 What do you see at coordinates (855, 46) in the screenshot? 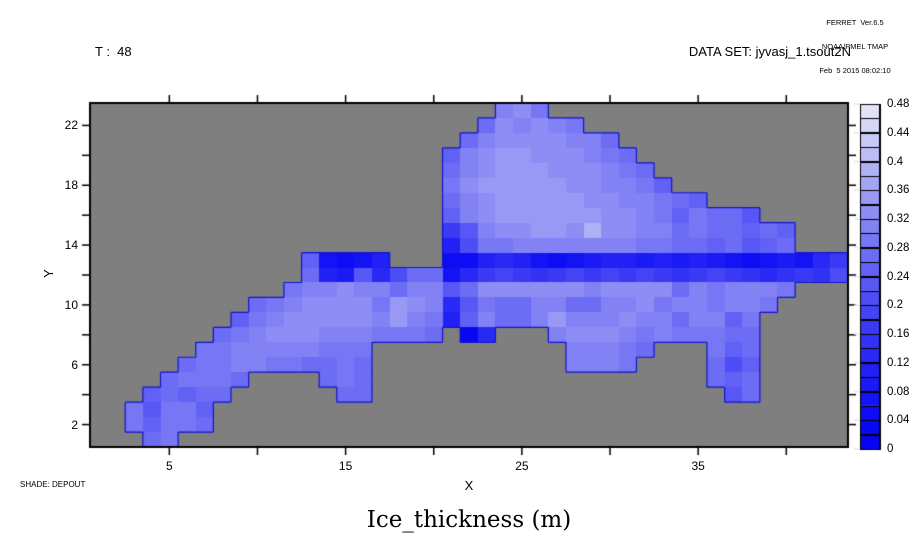
I see `ferret-org: NOAA/PMEL TMAP` at bounding box center [855, 46].